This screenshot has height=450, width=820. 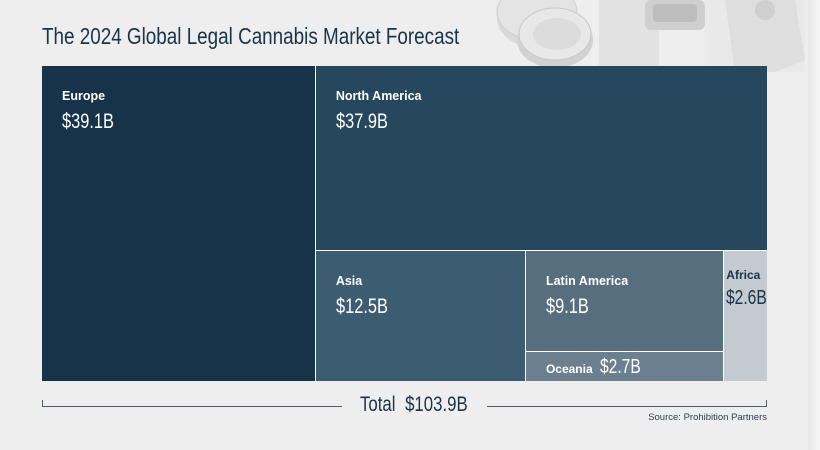 I want to click on coins-illustration-svg, so click(x=650, y=36).